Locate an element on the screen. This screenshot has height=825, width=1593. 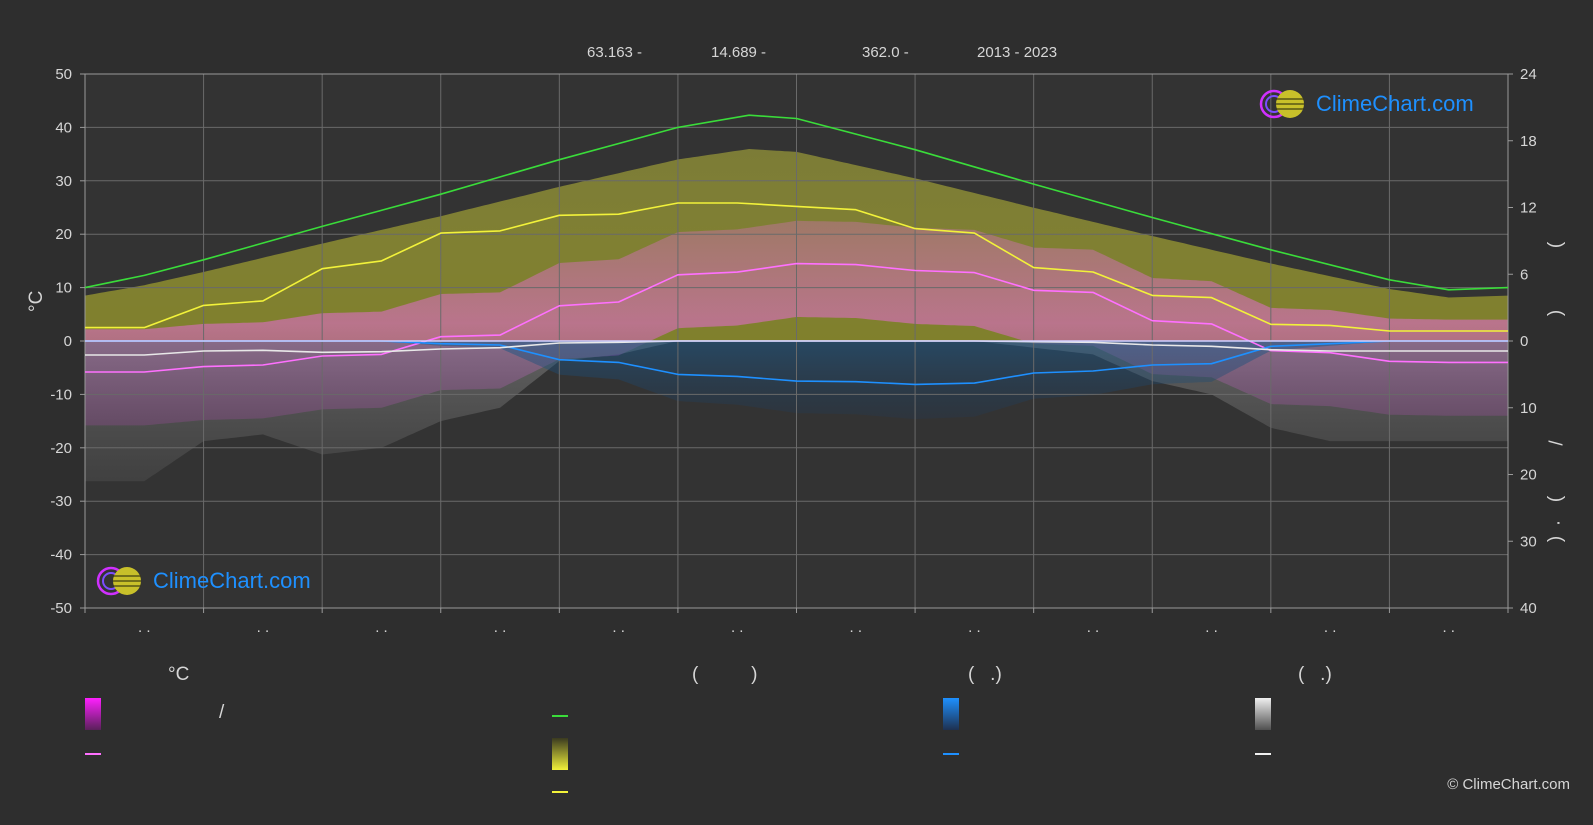
legend-daylight-line is located at coordinates (560, 716).